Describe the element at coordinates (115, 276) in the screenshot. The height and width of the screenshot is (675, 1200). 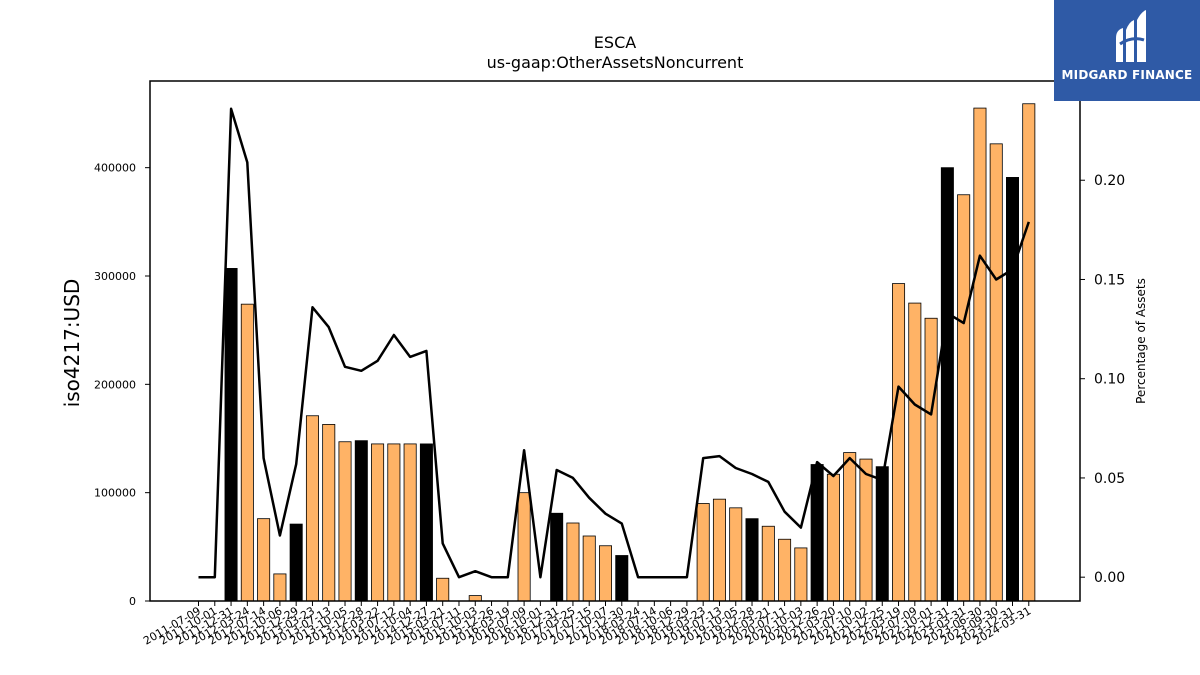
I see `y-tick-label: 300000` at that location.